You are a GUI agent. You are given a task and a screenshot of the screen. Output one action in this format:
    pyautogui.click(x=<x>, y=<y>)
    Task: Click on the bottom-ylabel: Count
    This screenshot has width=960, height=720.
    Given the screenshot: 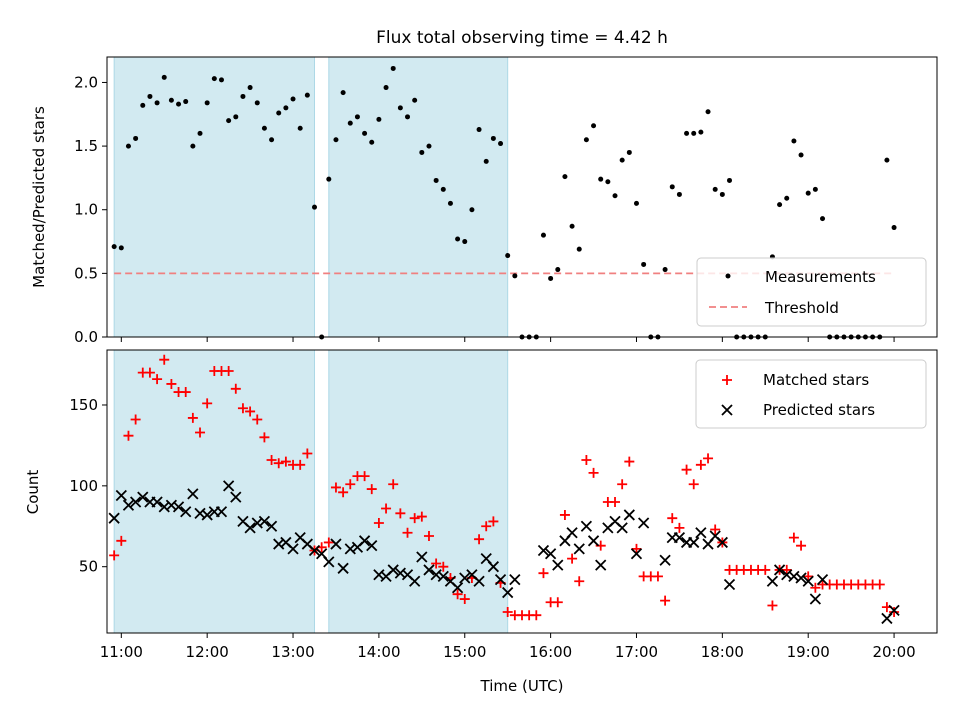 What is the action you would take?
    pyautogui.click(x=33, y=492)
    